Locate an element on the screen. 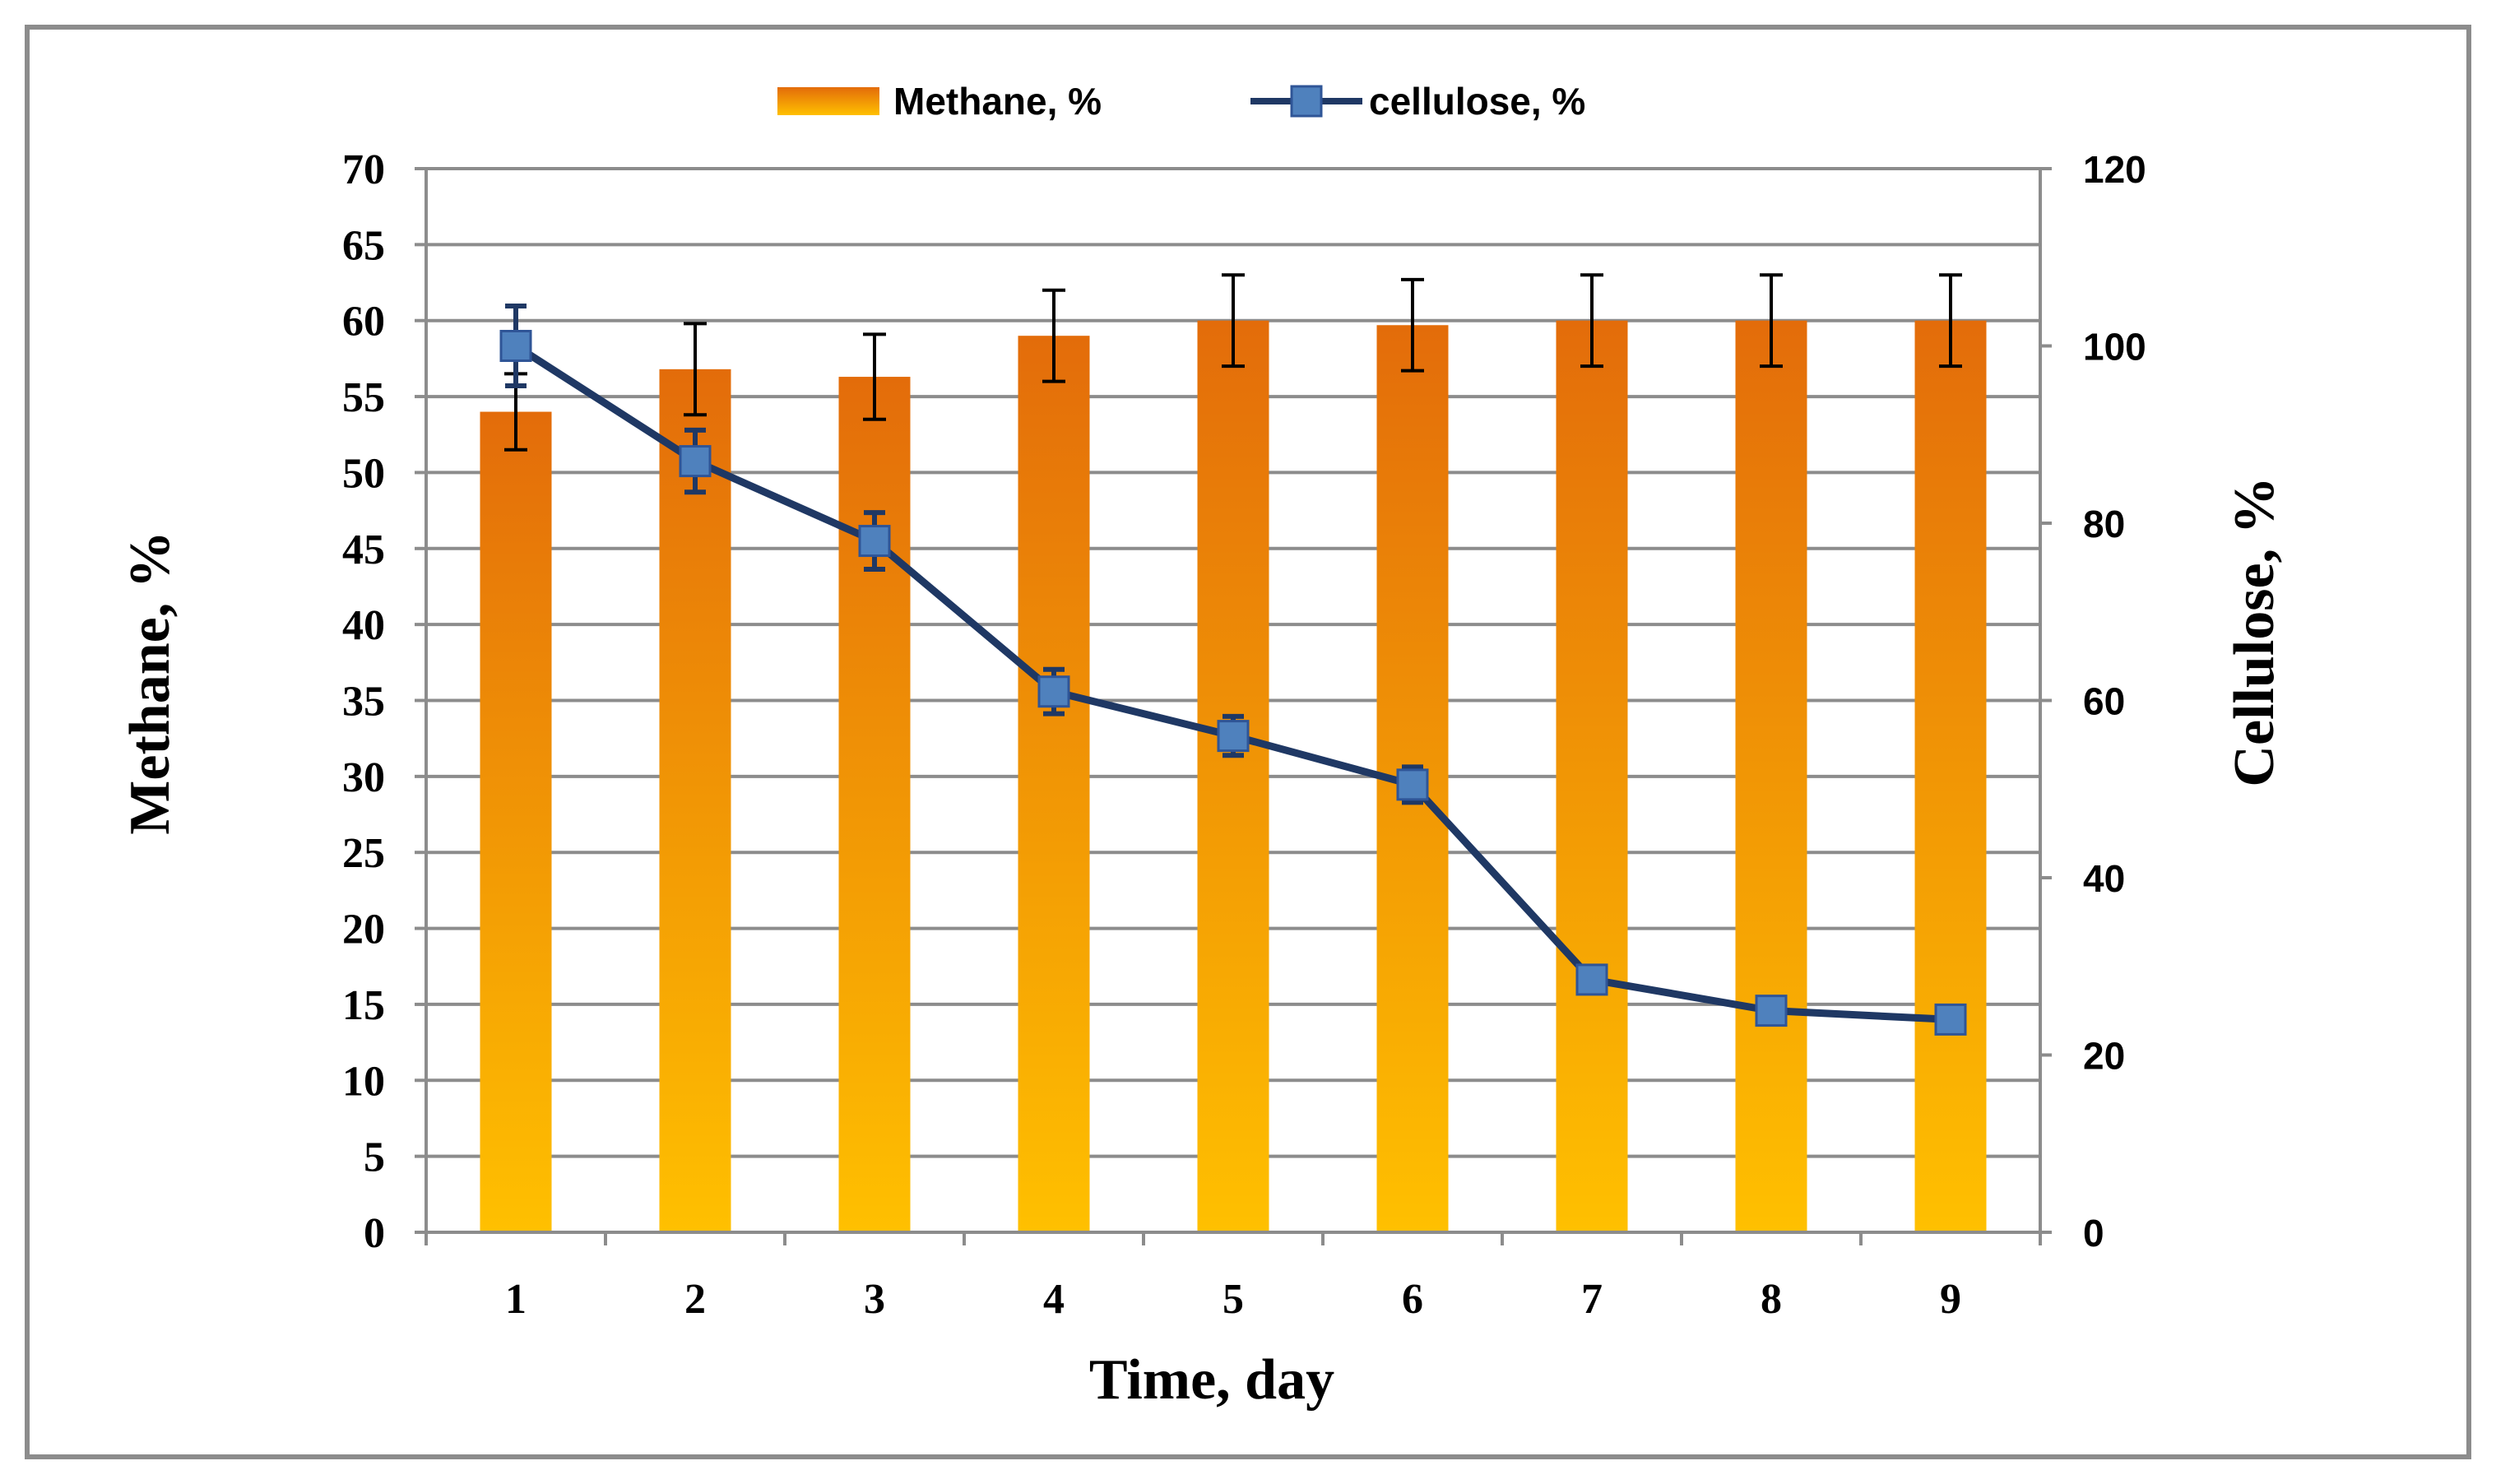 Image resolution: width=2496 pixels, height=1484 pixels. legend: Methane, % cellulose, % is located at coordinates (1181, 101).